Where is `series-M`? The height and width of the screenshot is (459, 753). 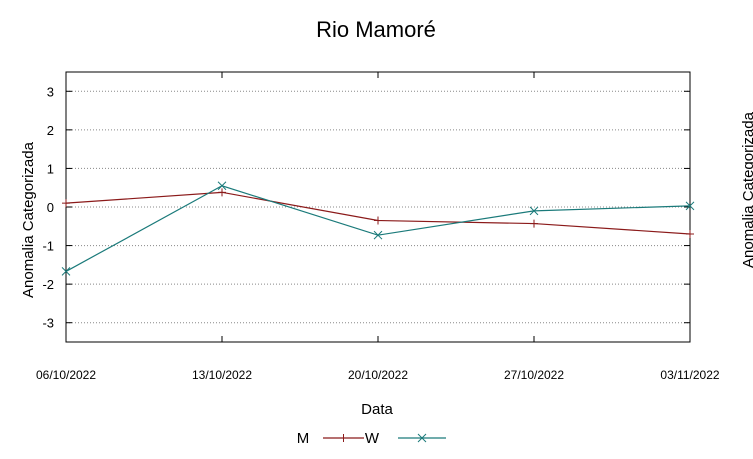 series-M is located at coordinates (378, 213).